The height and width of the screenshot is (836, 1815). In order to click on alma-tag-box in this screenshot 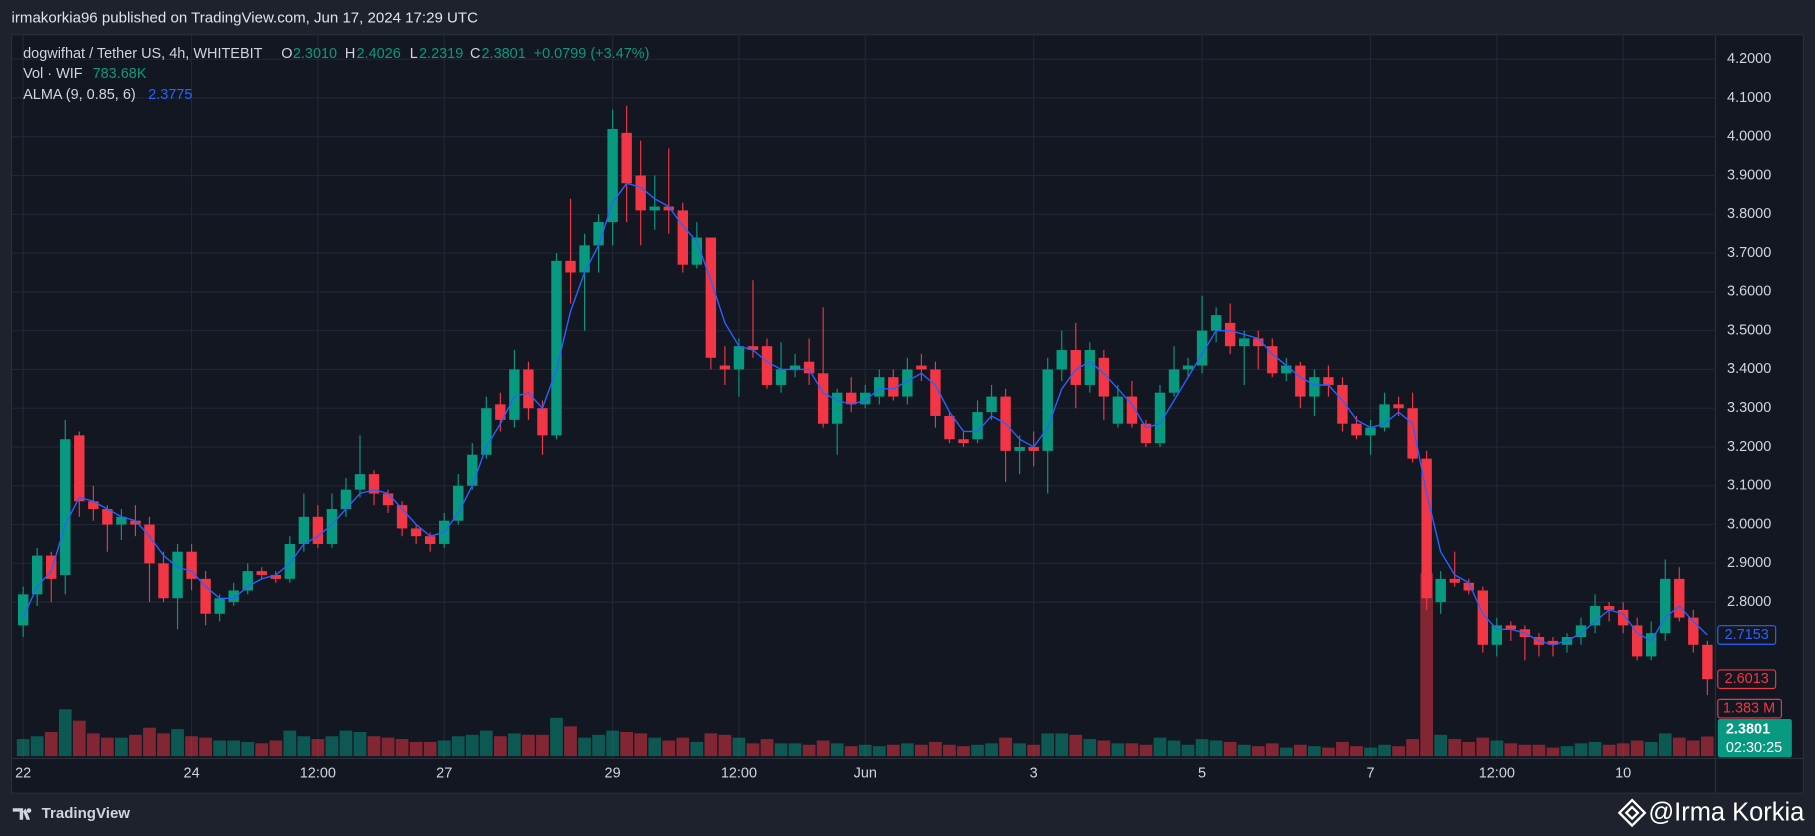, I will do `click(1747, 635)`.